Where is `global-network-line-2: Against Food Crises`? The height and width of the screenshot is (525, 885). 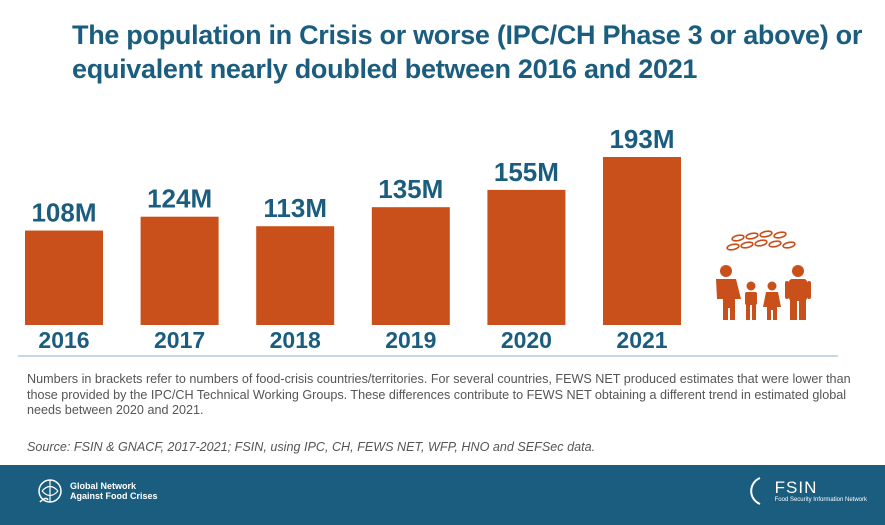
global-network-line-2: Against Food Crises is located at coordinates (114, 496).